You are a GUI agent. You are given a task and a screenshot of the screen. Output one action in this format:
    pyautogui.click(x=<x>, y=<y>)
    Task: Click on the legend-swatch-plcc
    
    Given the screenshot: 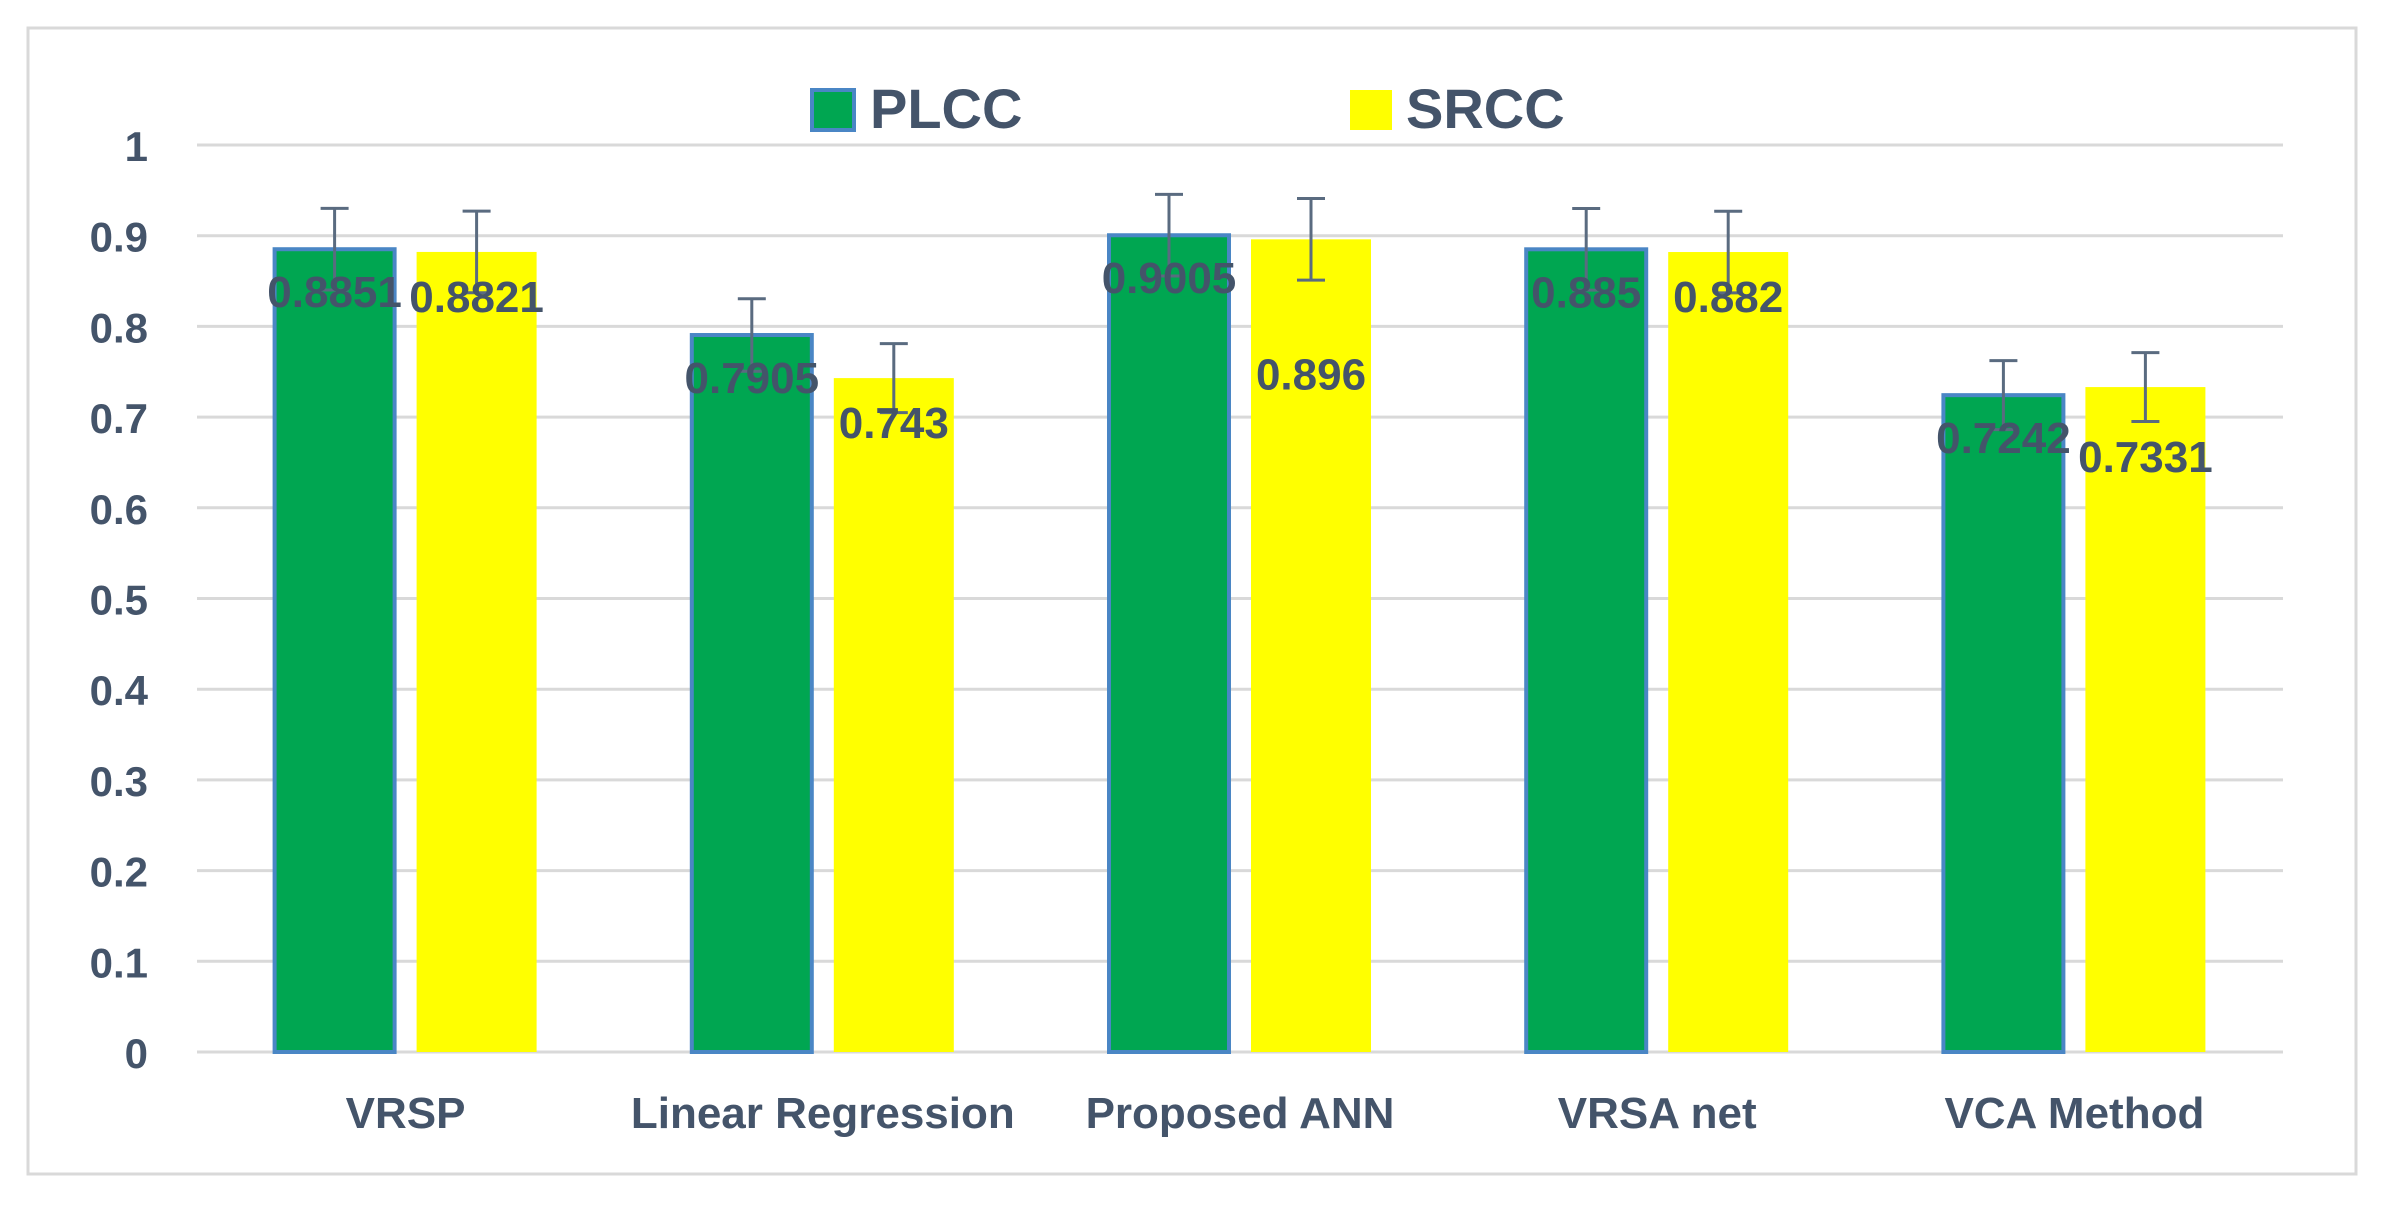 What is the action you would take?
    pyautogui.click(x=833, y=110)
    